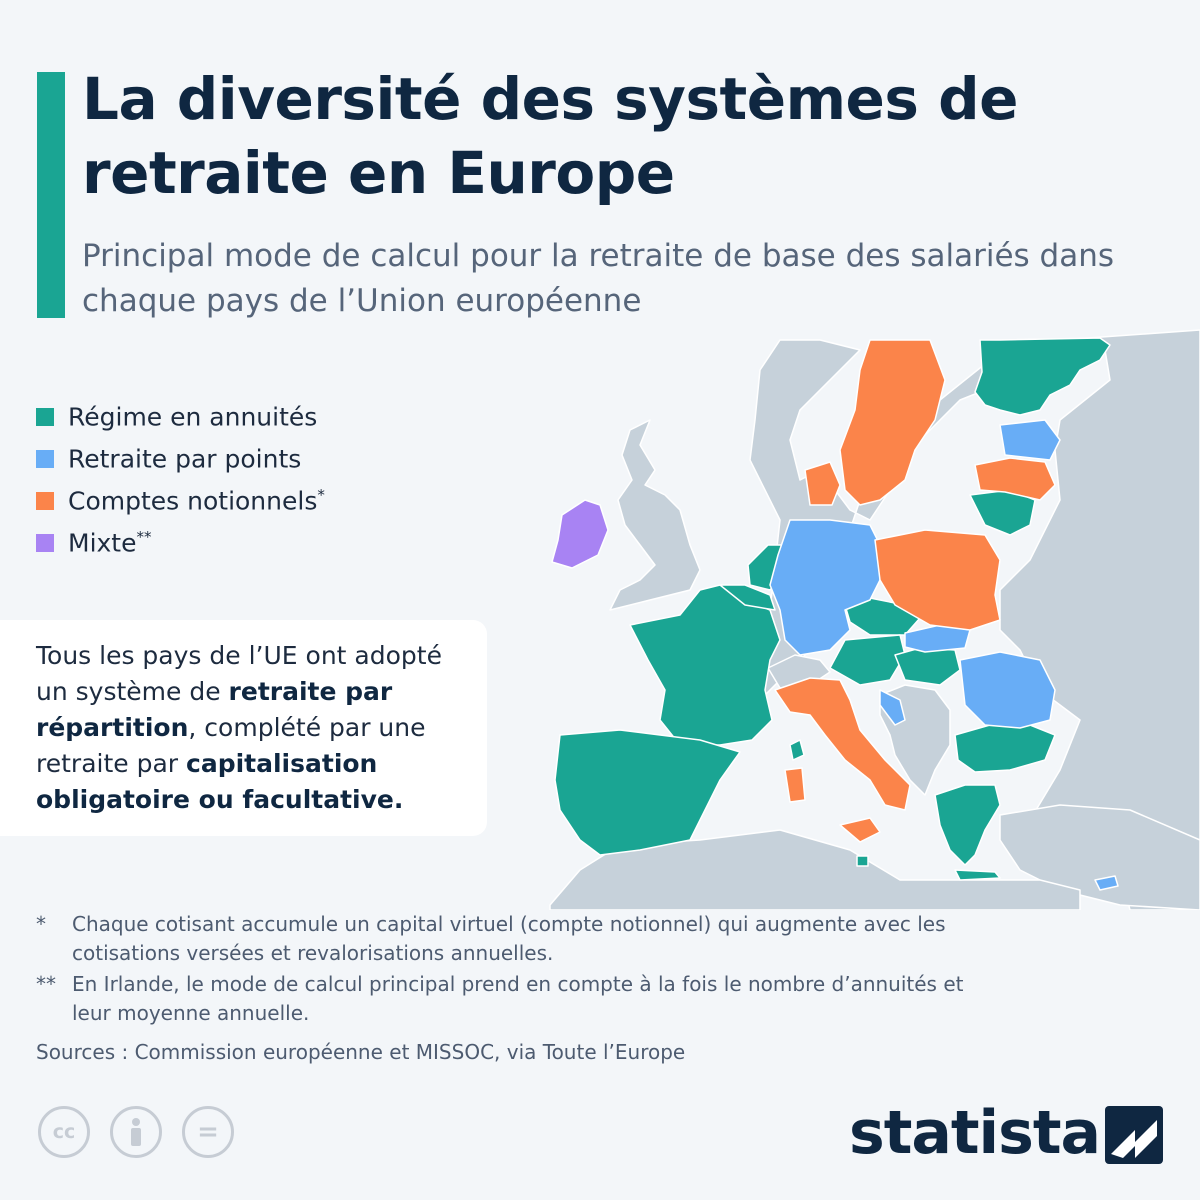 The width and height of the screenshot is (1200, 1200). Describe the element at coordinates (892, 707) in the screenshot. I see `croatia-coast` at that location.